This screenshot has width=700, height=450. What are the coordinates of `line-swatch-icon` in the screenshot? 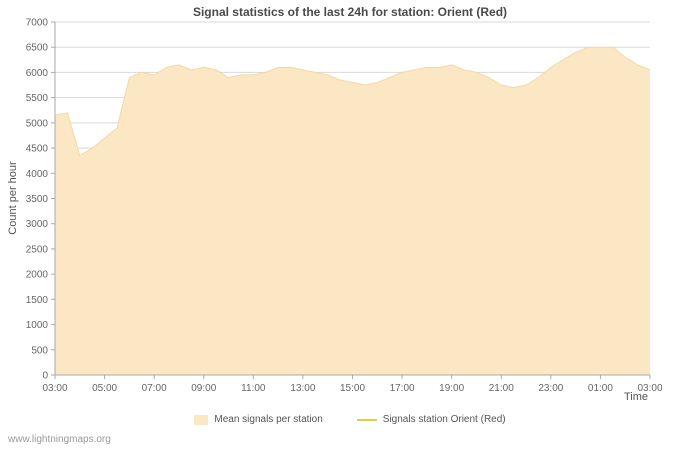 It's located at (366, 419).